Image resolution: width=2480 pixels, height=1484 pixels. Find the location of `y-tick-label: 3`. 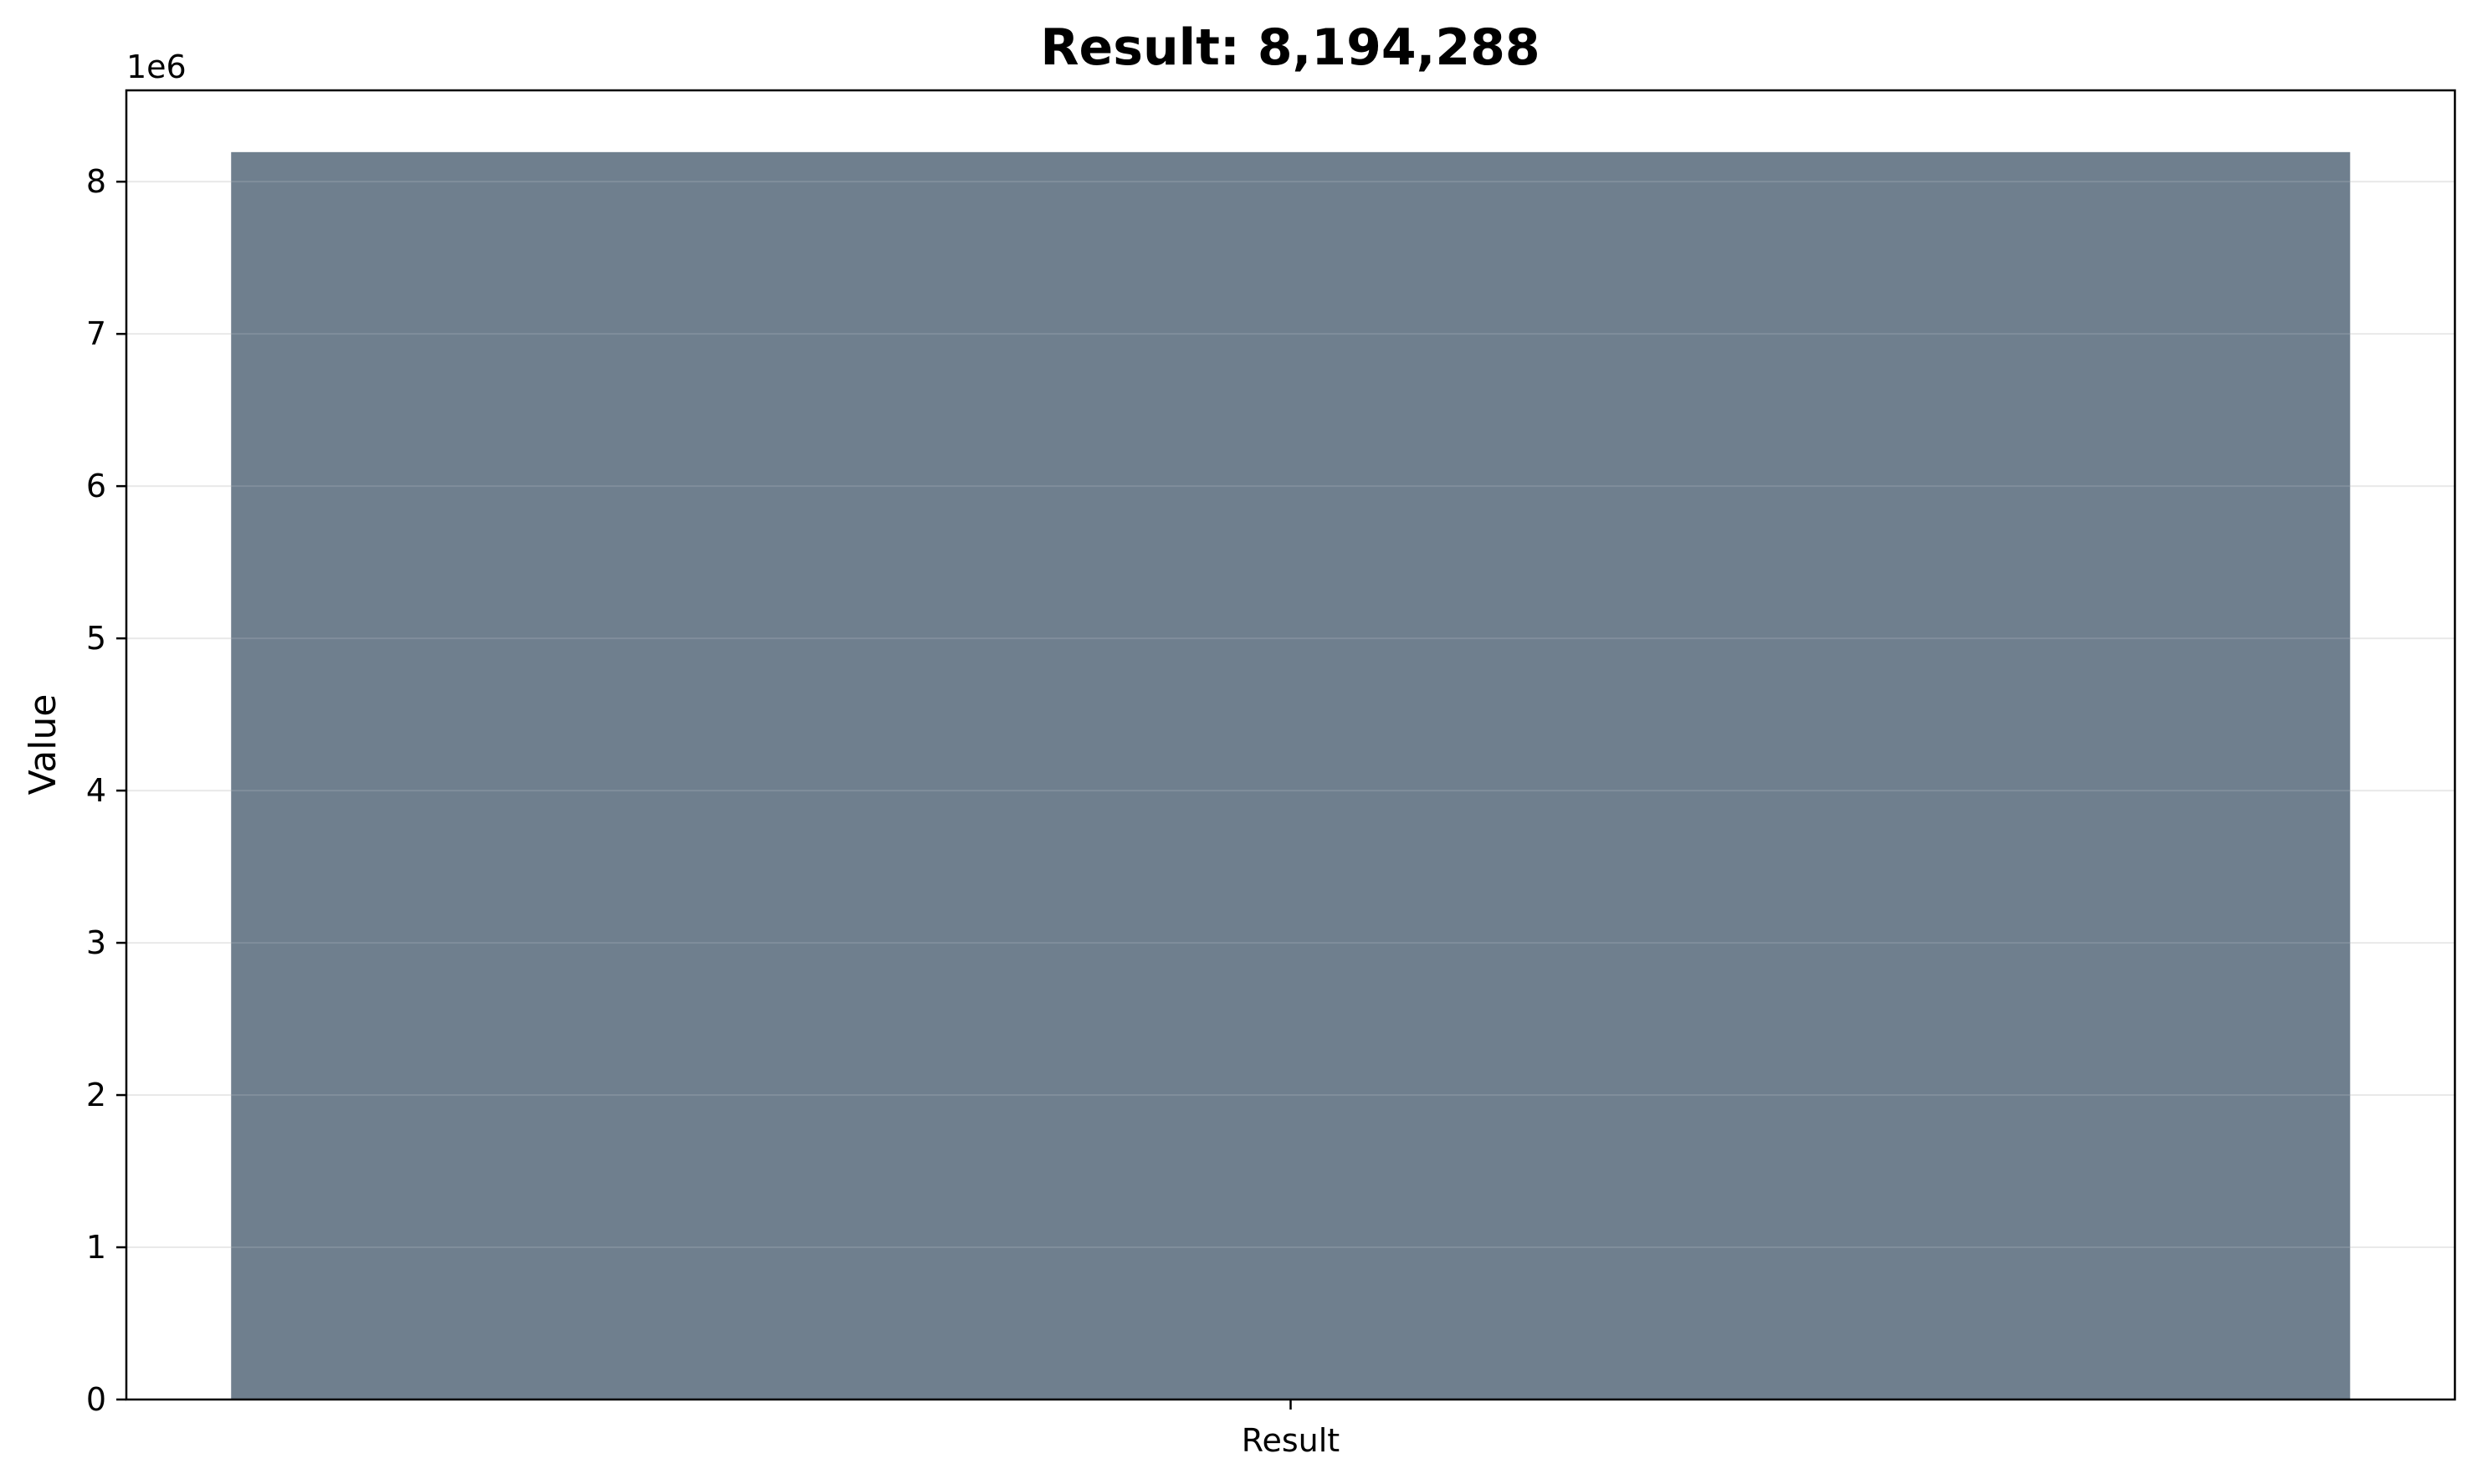

y-tick-label: 3 is located at coordinates (96, 942).